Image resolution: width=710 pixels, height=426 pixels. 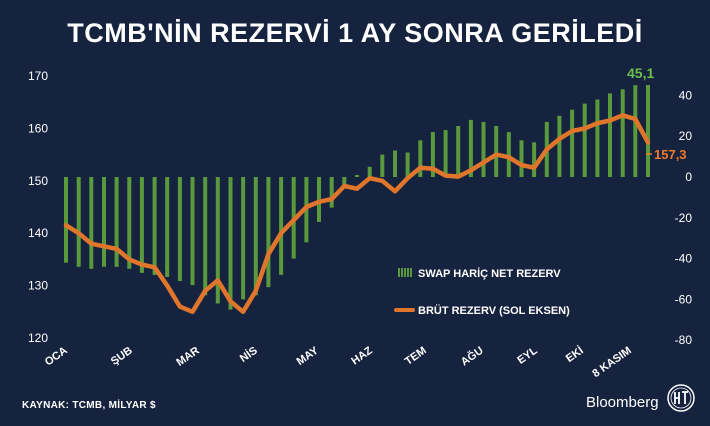 What do you see at coordinates (640, 73) in the screenshot?
I see `bar-last-value-label: 45,1` at bounding box center [640, 73].